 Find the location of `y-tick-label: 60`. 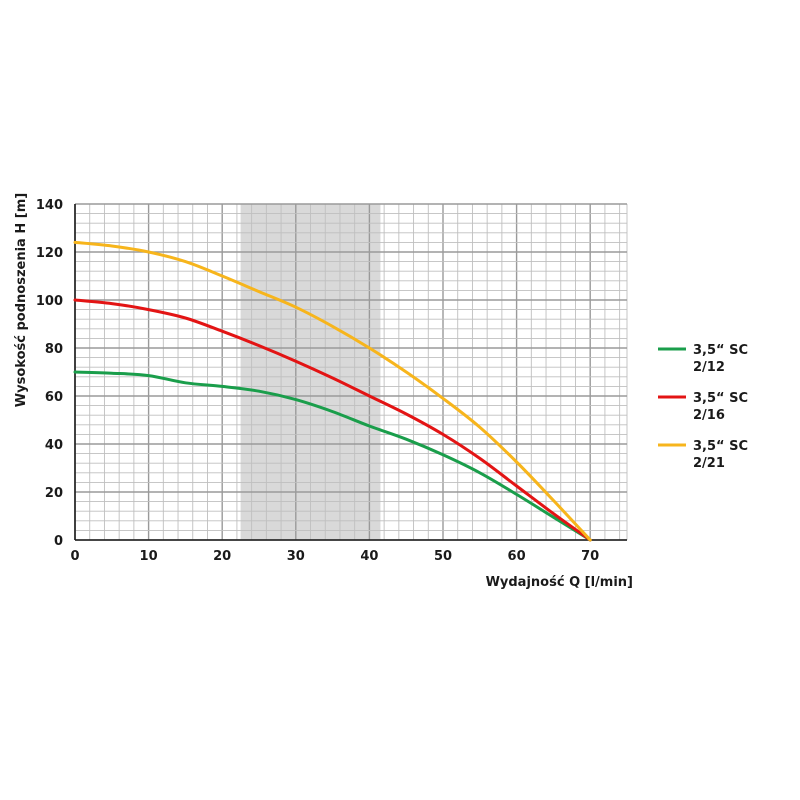

y-tick-label: 60 is located at coordinates (54, 397).